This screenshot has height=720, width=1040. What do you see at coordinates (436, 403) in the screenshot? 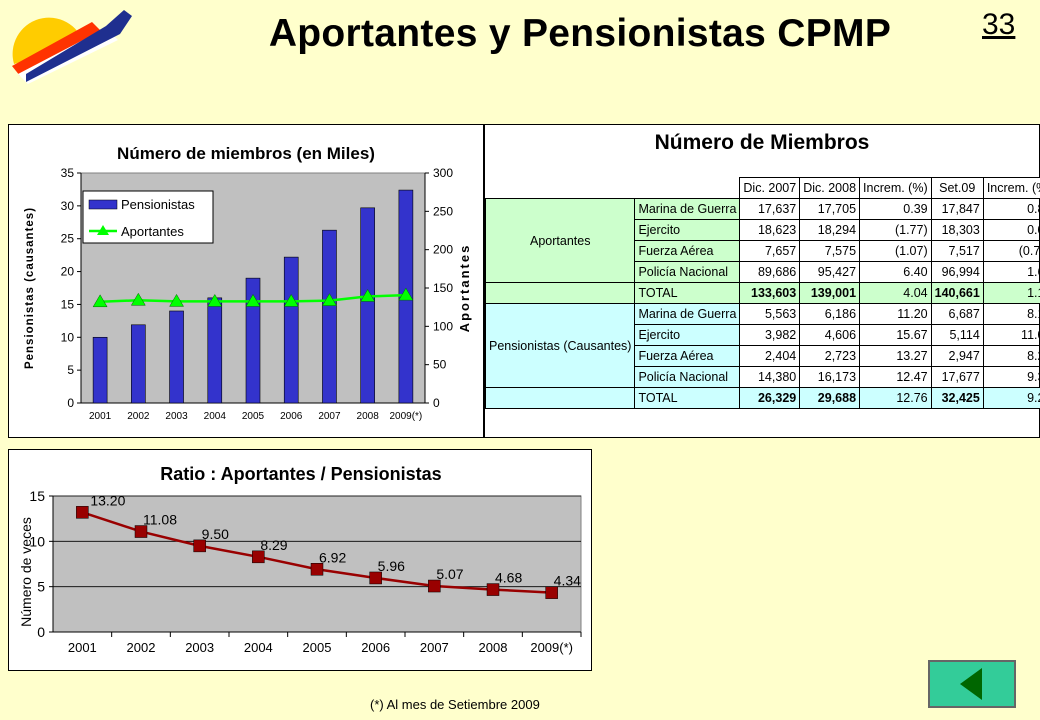
I see `y2-tick-label: 0` at bounding box center [436, 403].